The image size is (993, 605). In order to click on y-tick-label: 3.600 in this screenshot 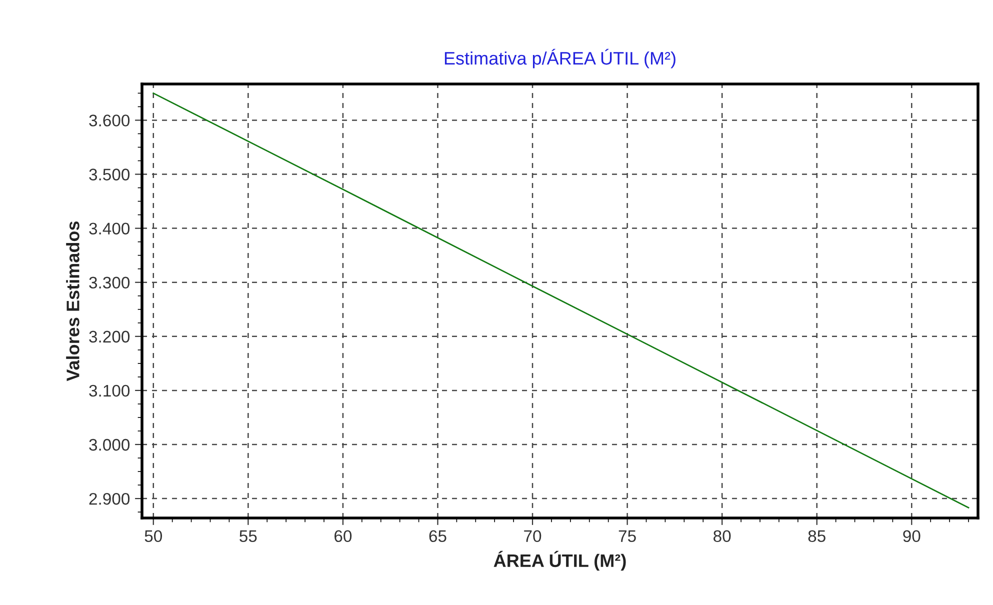, I will do `click(109, 120)`.